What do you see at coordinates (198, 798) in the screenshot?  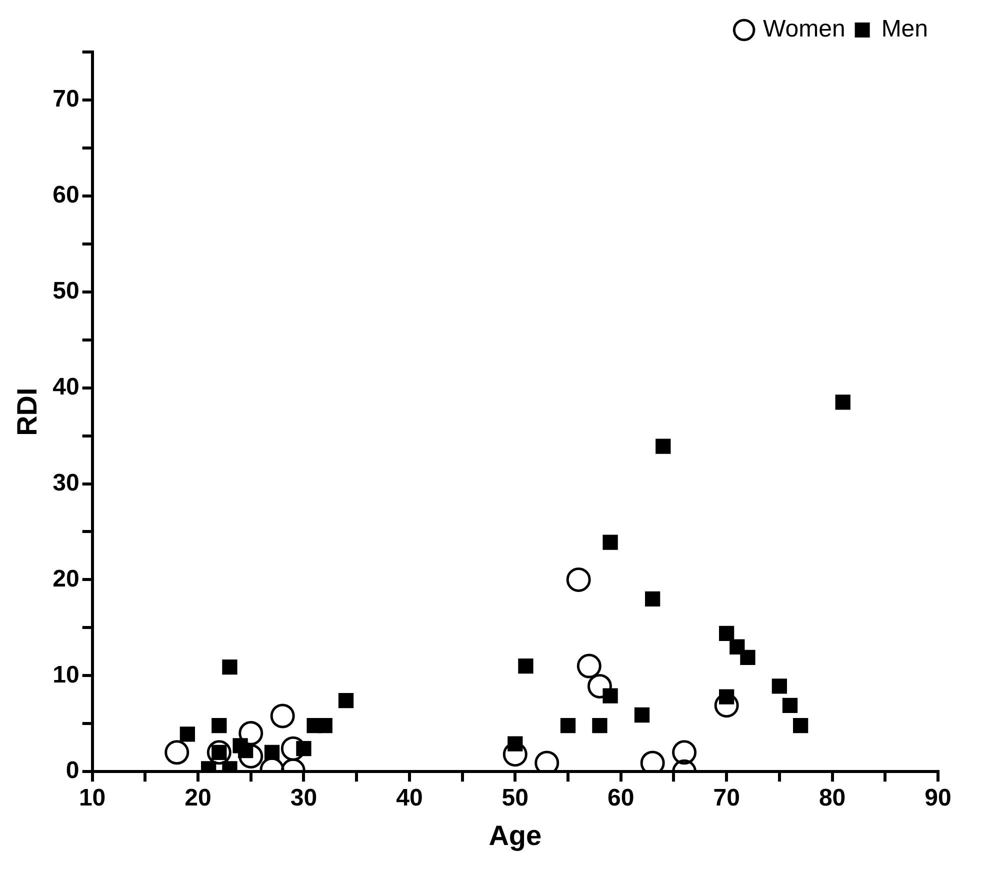 I see `x-tick-label: 20` at bounding box center [198, 798].